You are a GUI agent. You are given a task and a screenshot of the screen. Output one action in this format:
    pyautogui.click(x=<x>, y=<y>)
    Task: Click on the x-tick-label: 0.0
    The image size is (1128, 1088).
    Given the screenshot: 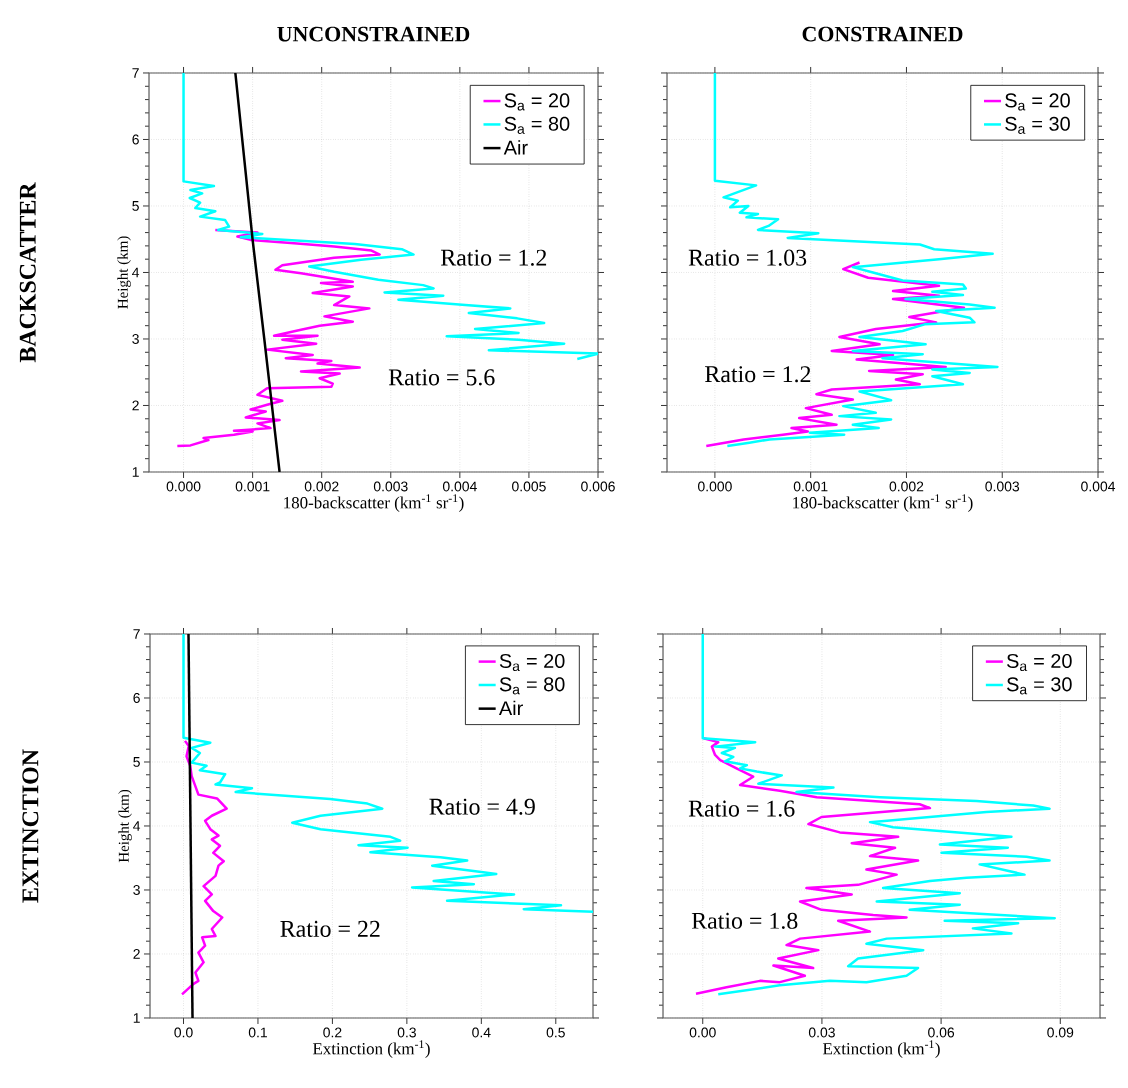 What is the action you would take?
    pyautogui.click(x=183, y=1032)
    